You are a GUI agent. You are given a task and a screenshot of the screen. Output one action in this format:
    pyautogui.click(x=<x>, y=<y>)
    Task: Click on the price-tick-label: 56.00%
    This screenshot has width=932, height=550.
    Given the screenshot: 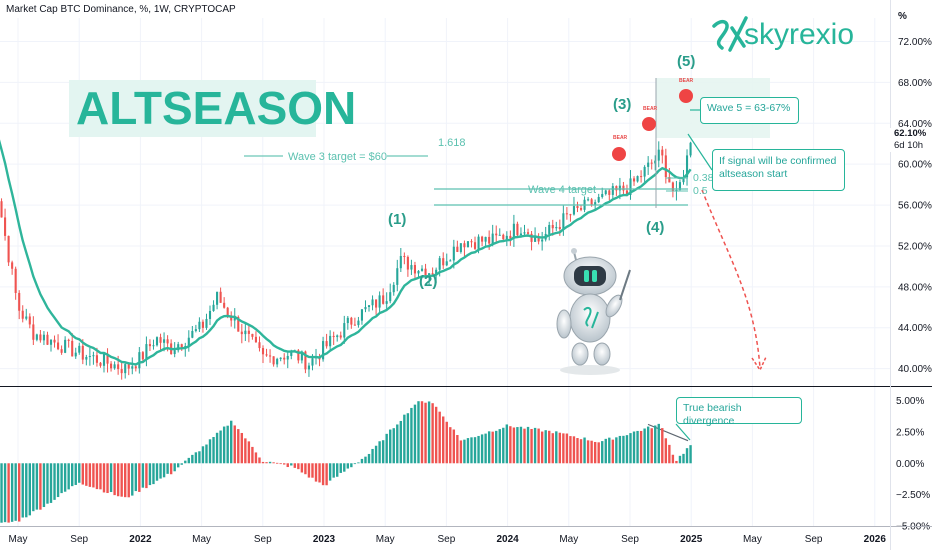 What is the action you would take?
    pyautogui.click(x=915, y=206)
    